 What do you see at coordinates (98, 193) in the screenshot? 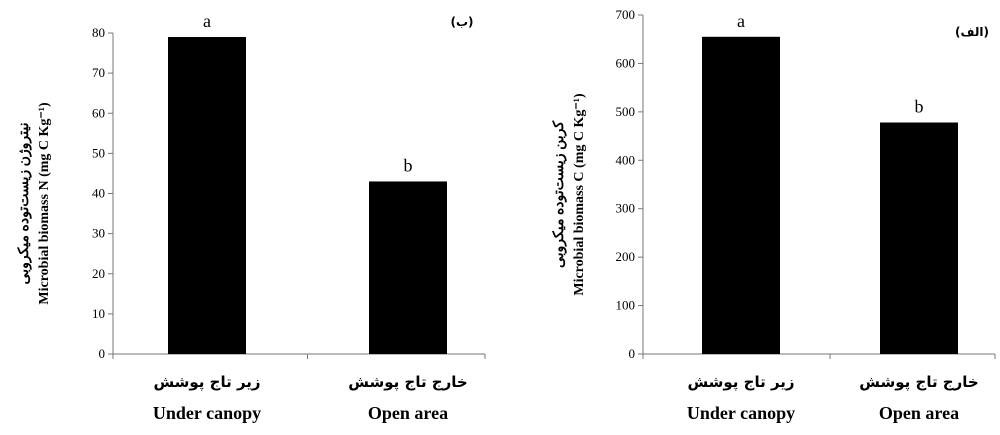
I see `y-tick-label: 40` at bounding box center [98, 193].